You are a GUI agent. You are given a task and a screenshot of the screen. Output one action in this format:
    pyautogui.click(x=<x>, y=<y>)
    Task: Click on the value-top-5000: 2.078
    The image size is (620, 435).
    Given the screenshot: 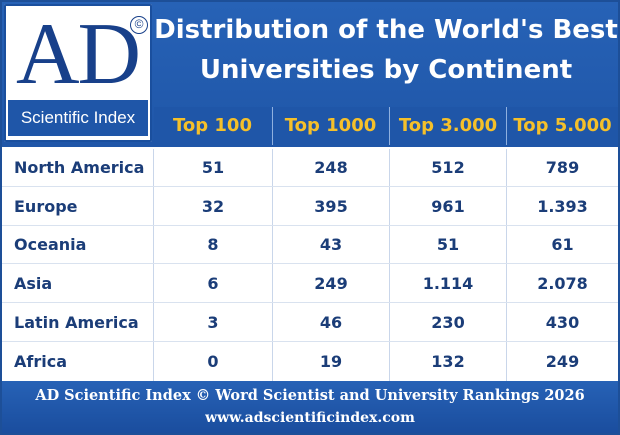 What is the action you would take?
    pyautogui.click(x=562, y=283)
    